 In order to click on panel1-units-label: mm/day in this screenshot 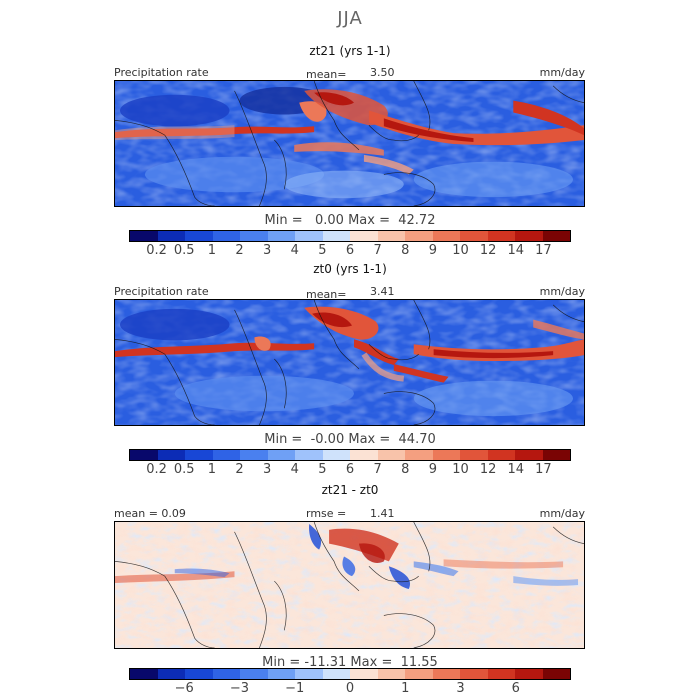, I will do `click(562, 72)`.